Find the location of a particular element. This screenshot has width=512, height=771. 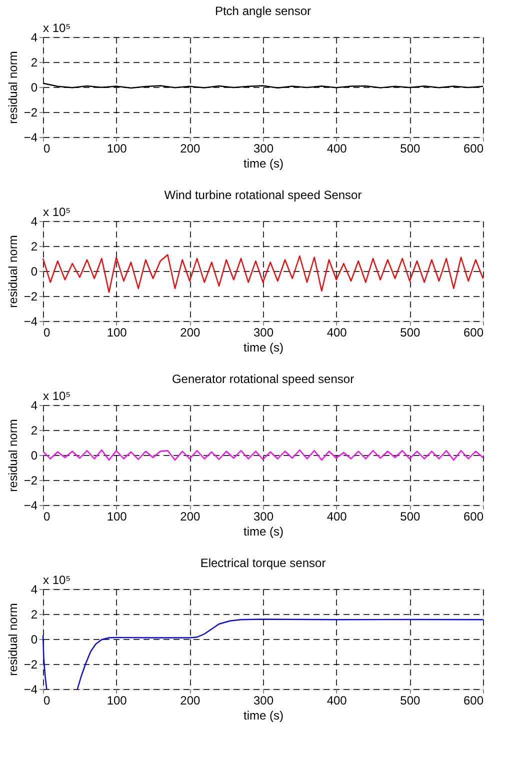

chart-title: Generator rotational speed sensor is located at coordinates (263, 379).